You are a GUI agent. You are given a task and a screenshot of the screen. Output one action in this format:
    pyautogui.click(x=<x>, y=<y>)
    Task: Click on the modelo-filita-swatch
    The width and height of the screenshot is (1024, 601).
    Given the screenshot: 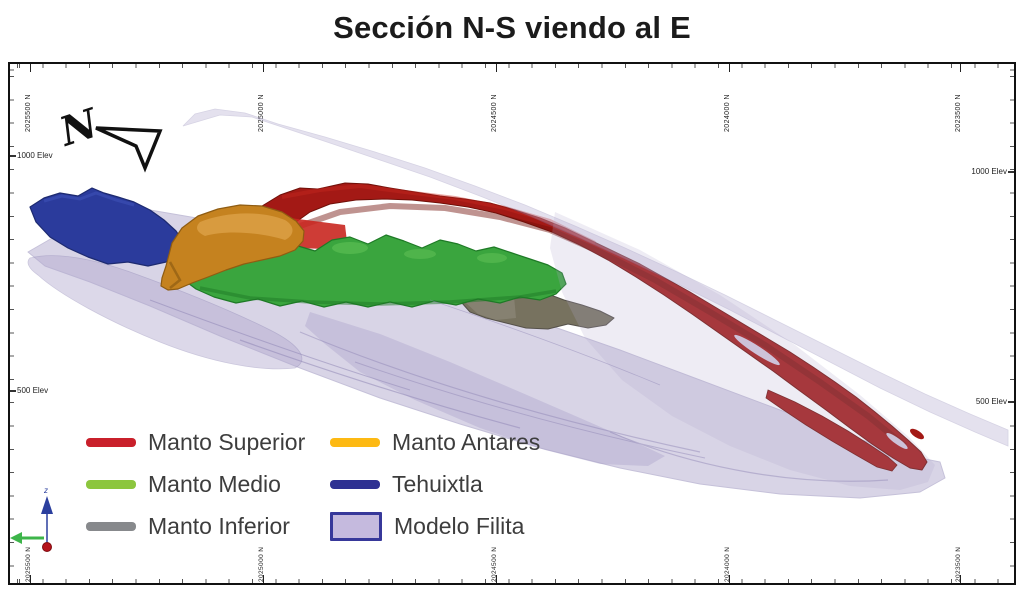 What is the action you would take?
    pyautogui.click(x=356, y=526)
    